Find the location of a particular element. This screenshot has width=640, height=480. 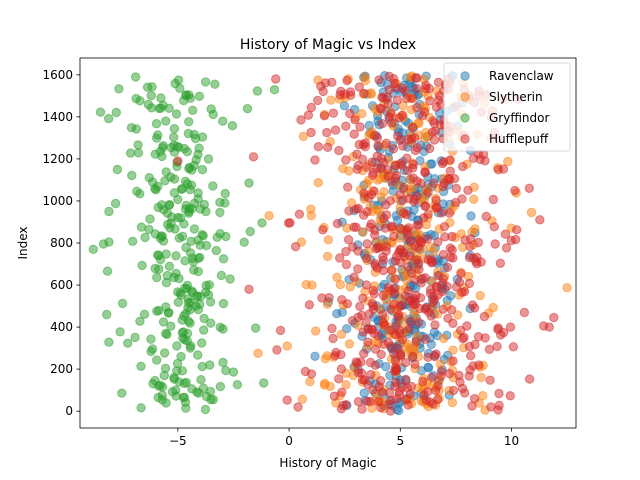

x-tick-label: 5 is located at coordinates (400, 441).